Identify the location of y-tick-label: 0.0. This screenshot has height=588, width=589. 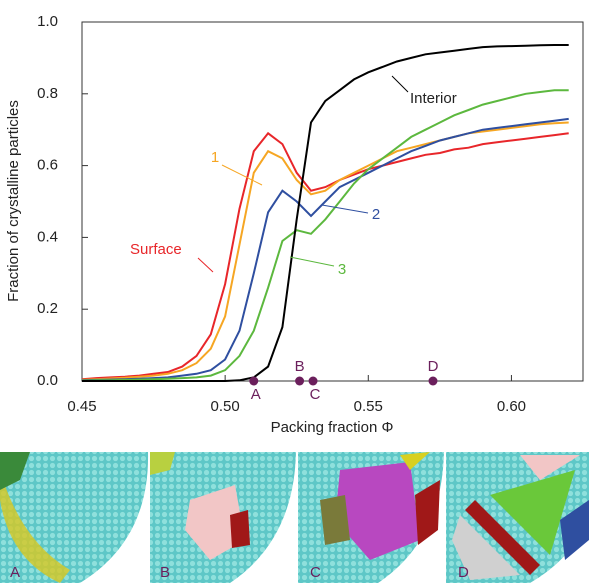
(47, 380).